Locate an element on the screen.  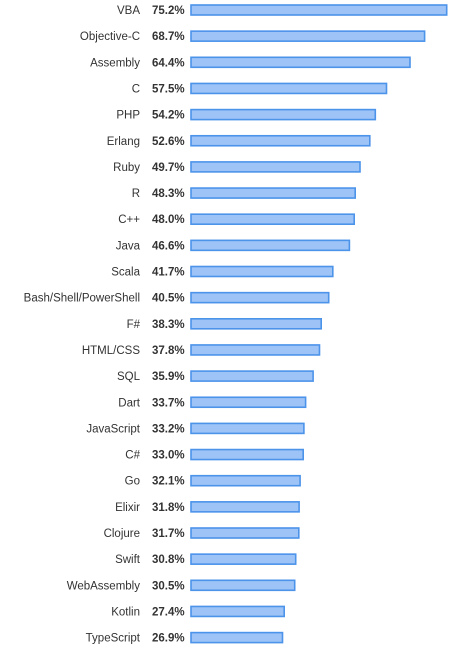
category-label: C# is located at coordinates (132, 456).